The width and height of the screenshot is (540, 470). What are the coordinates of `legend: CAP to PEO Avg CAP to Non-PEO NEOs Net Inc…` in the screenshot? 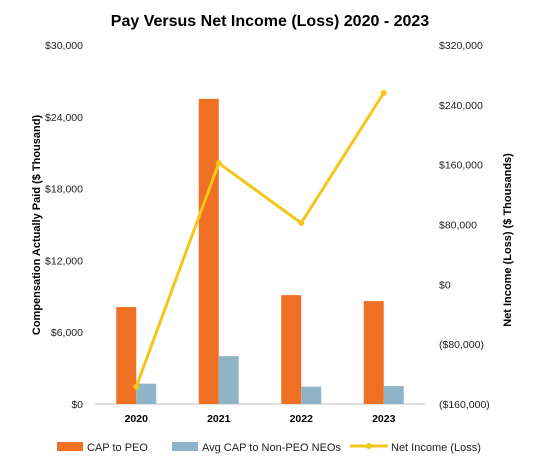 It's located at (269, 448).